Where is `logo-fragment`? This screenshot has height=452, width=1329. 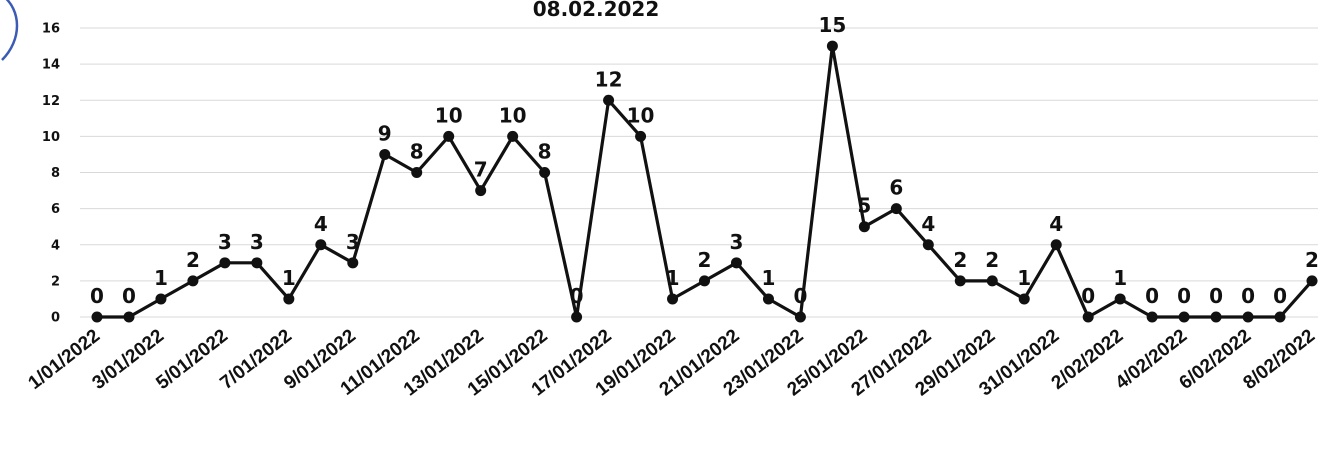
logo-fragment is located at coordinates (10, 30).